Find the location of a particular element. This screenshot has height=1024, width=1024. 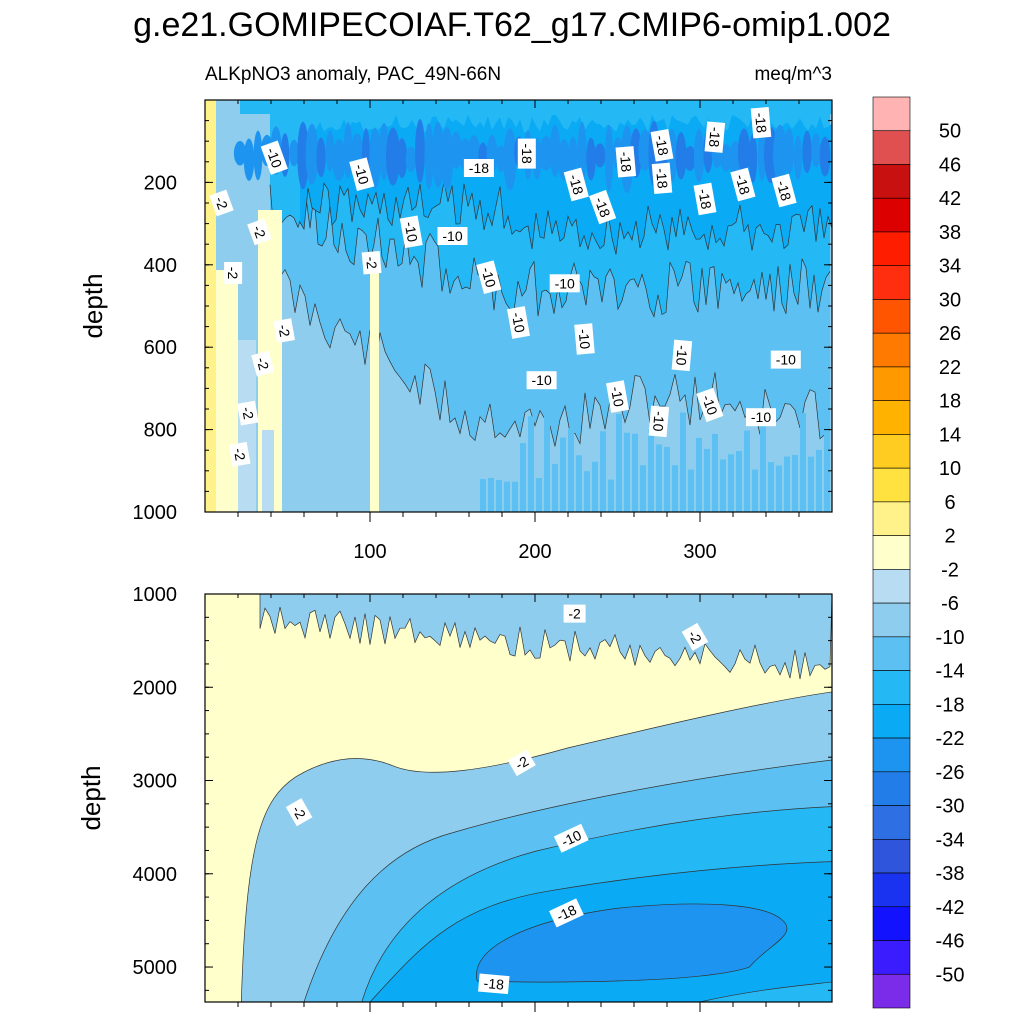

x-tick-label: 300 is located at coordinates (699, 552).